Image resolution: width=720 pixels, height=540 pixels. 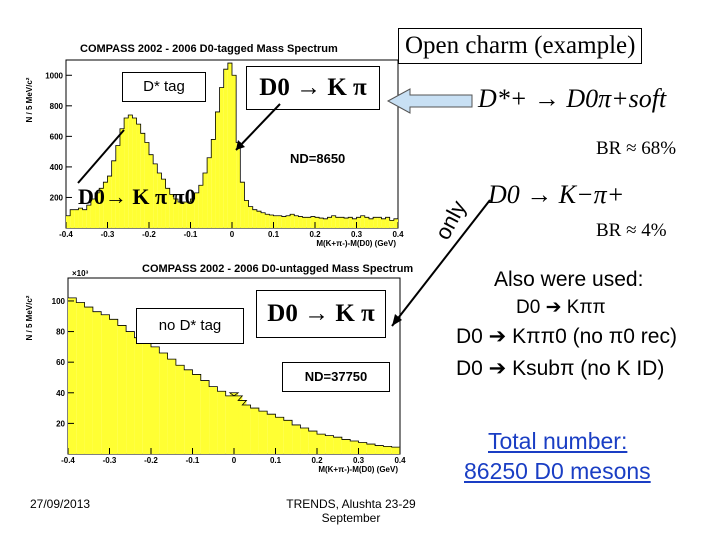 I want to click on footer-date: 27/09/2013, so click(x=60, y=504).